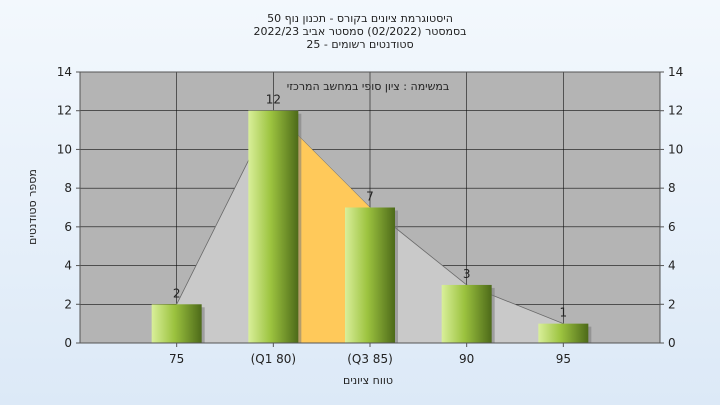 The height and width of the screenshot is (405, 720). What do you see at coordinates (563, 359) in the screenshot?
I see `x-tick-label-4: 95` at bounding box center [563, 359].